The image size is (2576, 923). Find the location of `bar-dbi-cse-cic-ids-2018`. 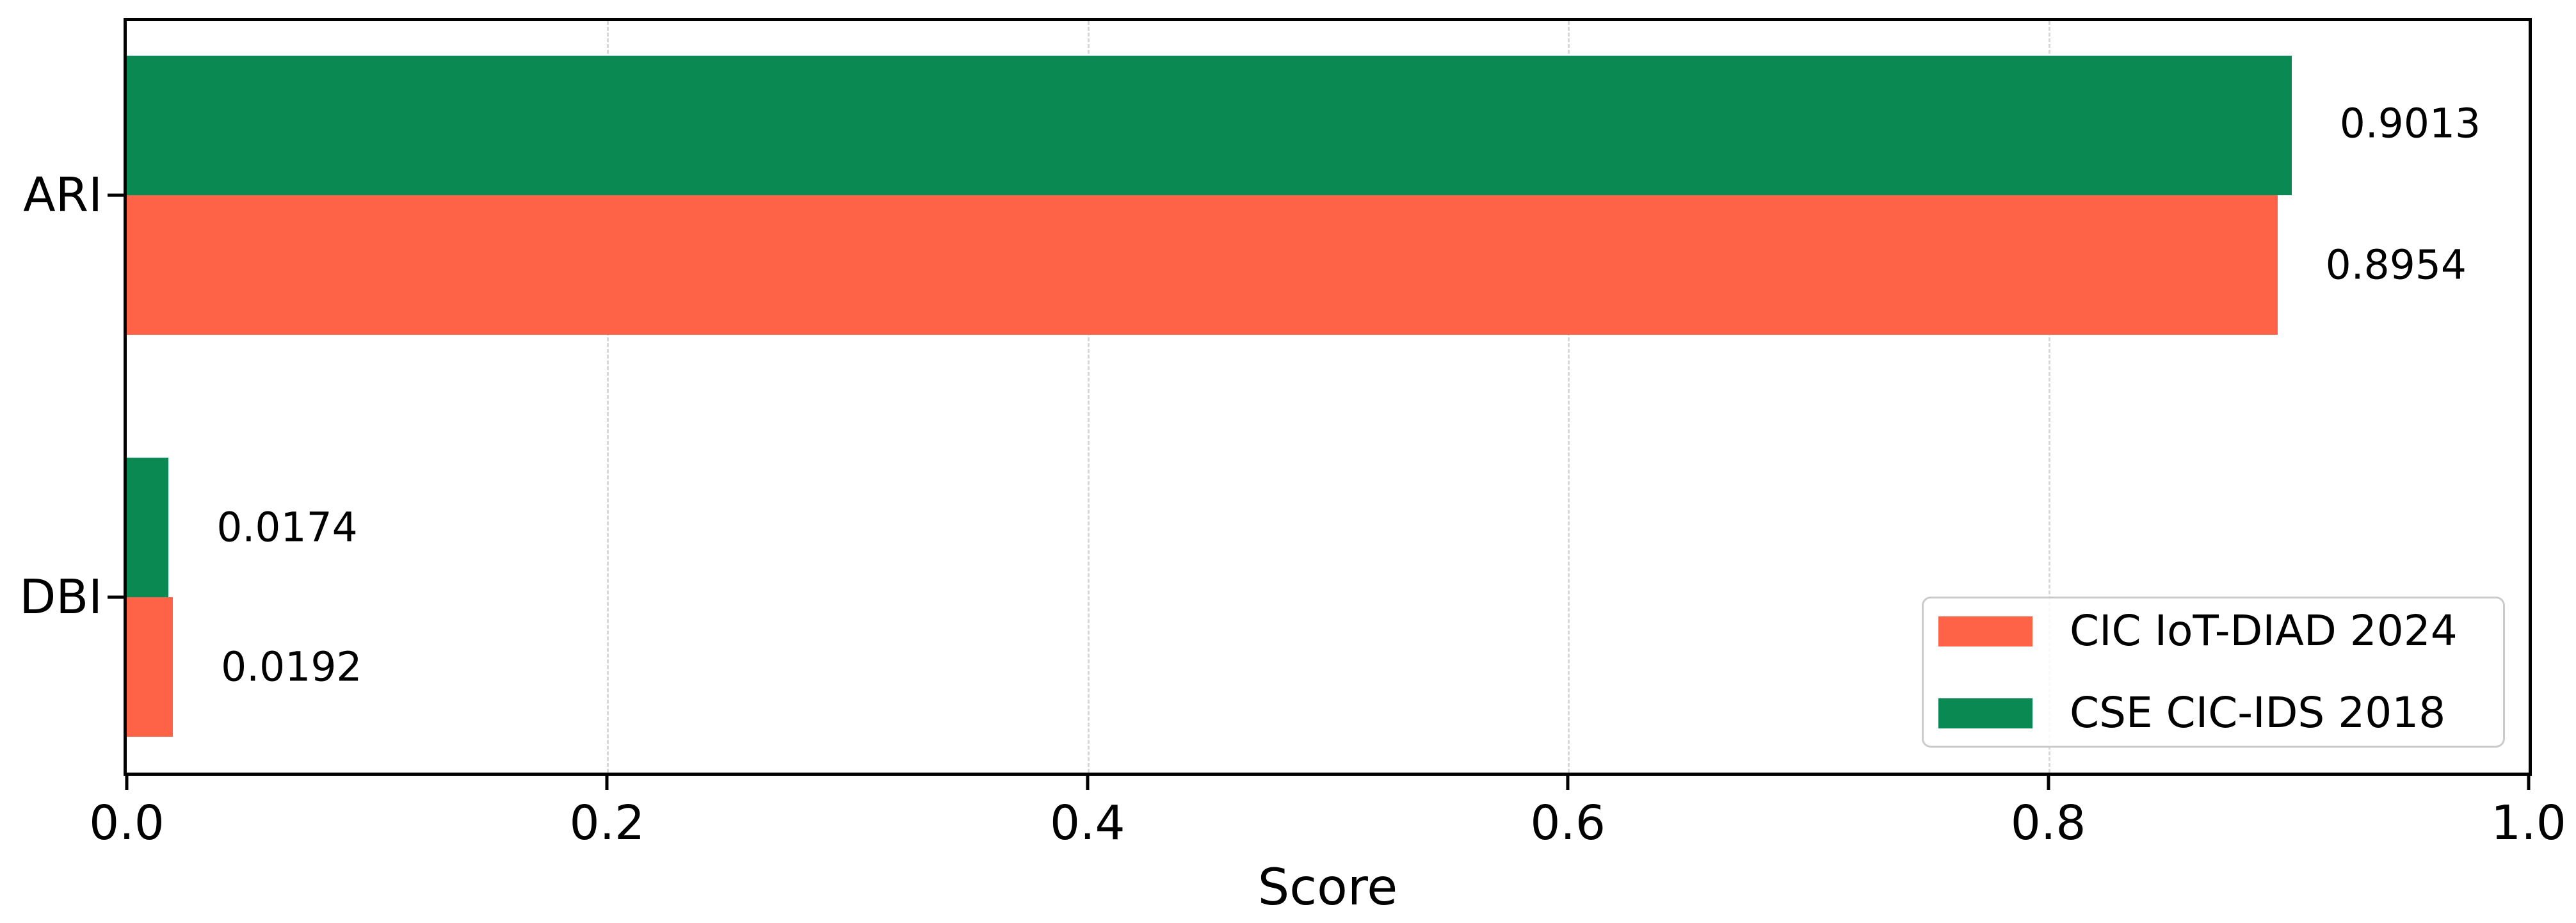

bar-dbi-cse-cic-ids-2018 is located at coordinates (148, 527).